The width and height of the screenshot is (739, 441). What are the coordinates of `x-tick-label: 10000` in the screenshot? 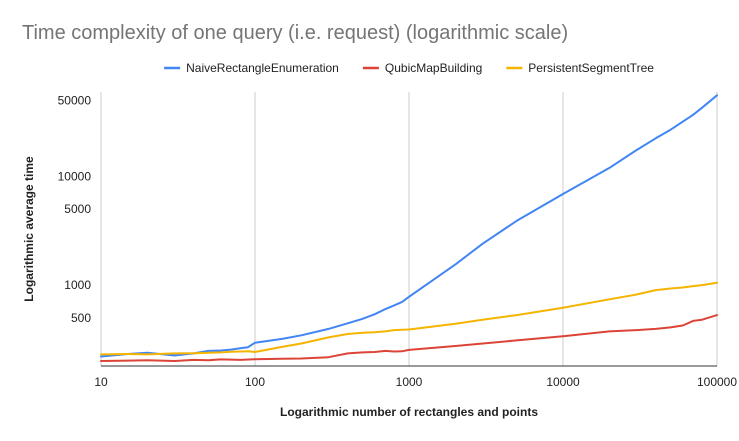 It's located at (563, 382).